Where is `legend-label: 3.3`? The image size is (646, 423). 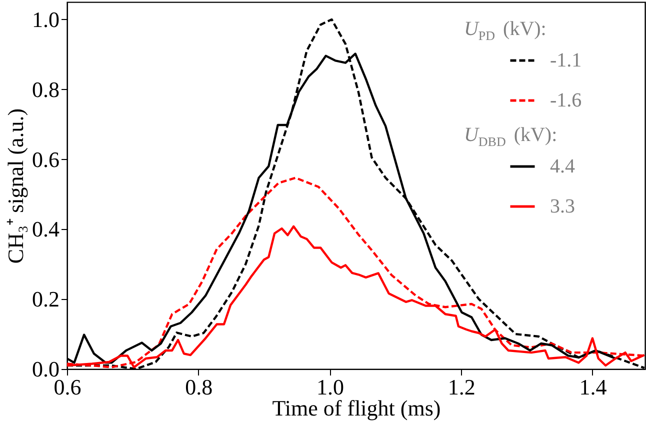 legend-label: 3.3 is located at coordinates (562, 207).